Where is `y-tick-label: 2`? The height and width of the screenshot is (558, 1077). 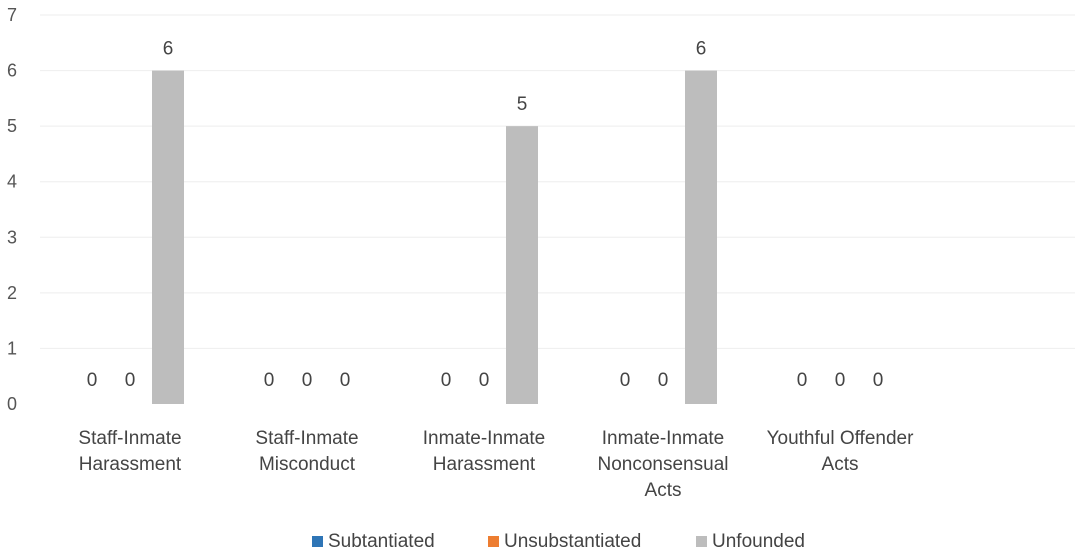 y-tick-label: 2 is located at coordinates (12, 293).